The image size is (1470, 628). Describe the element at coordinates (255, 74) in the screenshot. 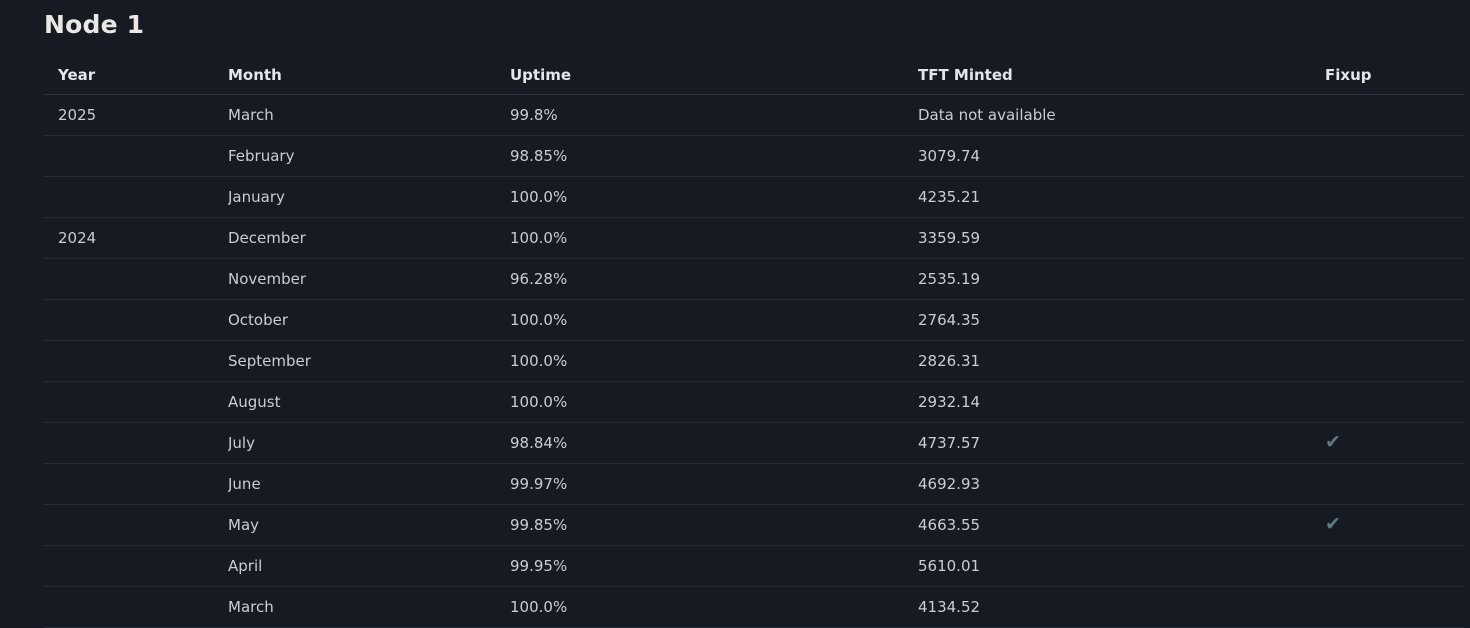

I see `column-header-month: Month` at that location.